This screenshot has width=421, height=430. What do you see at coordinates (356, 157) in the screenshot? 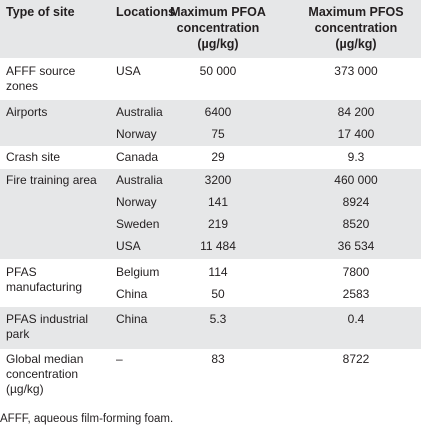
I see `pfos-value: 9.3` at bounding box center [356, 157].